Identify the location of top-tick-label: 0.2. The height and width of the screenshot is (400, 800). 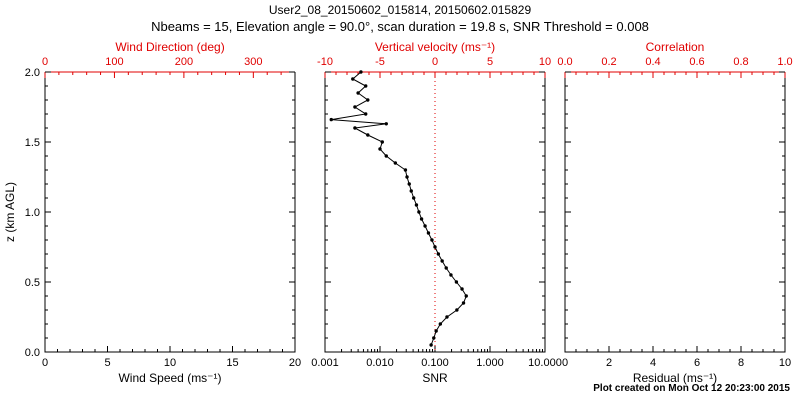
(608, 62).